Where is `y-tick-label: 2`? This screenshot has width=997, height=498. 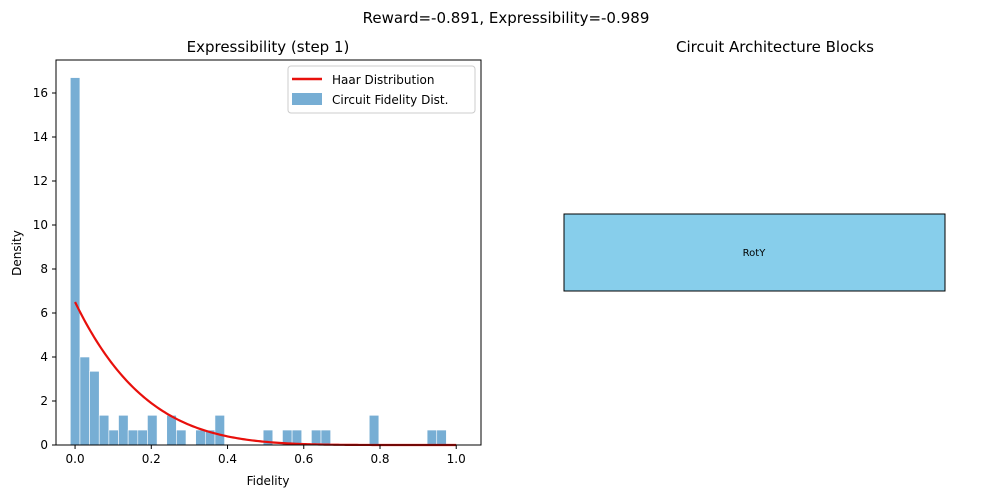
y-tick-label: 2 is located at coordinates (44, 401).